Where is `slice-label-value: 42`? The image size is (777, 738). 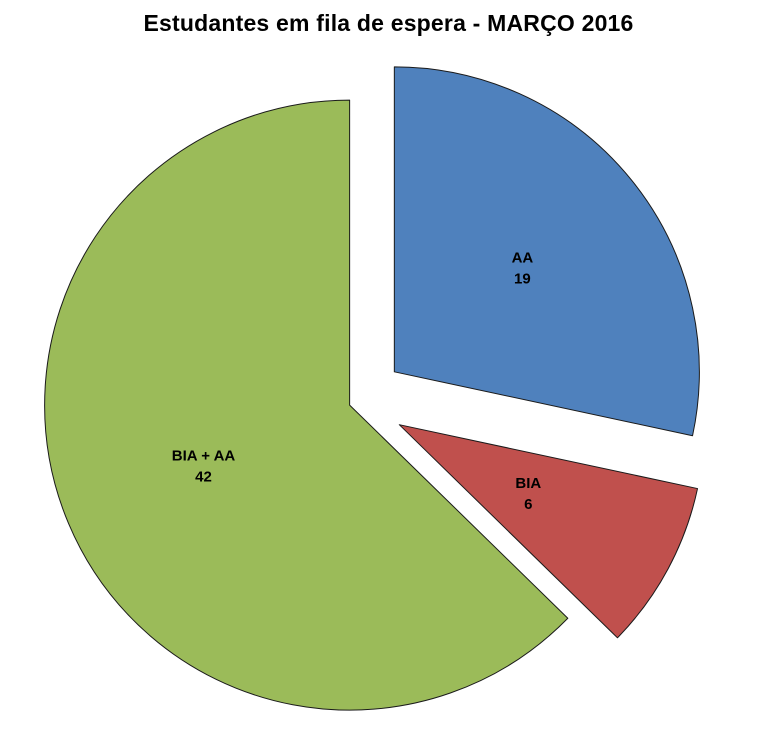 slice-label-value: 42 is located at coordinates (203, 477).